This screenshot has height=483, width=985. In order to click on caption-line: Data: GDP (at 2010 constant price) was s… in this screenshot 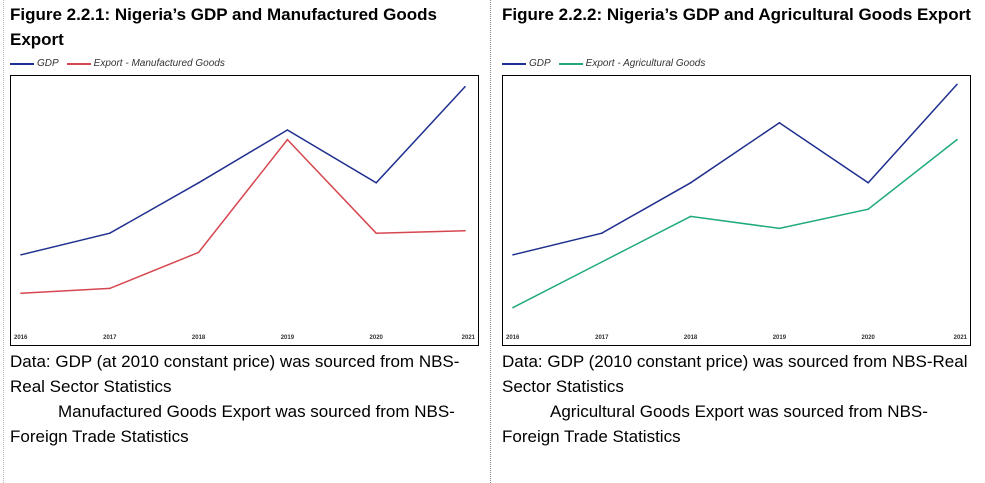, I will do `click(235, 374)`.